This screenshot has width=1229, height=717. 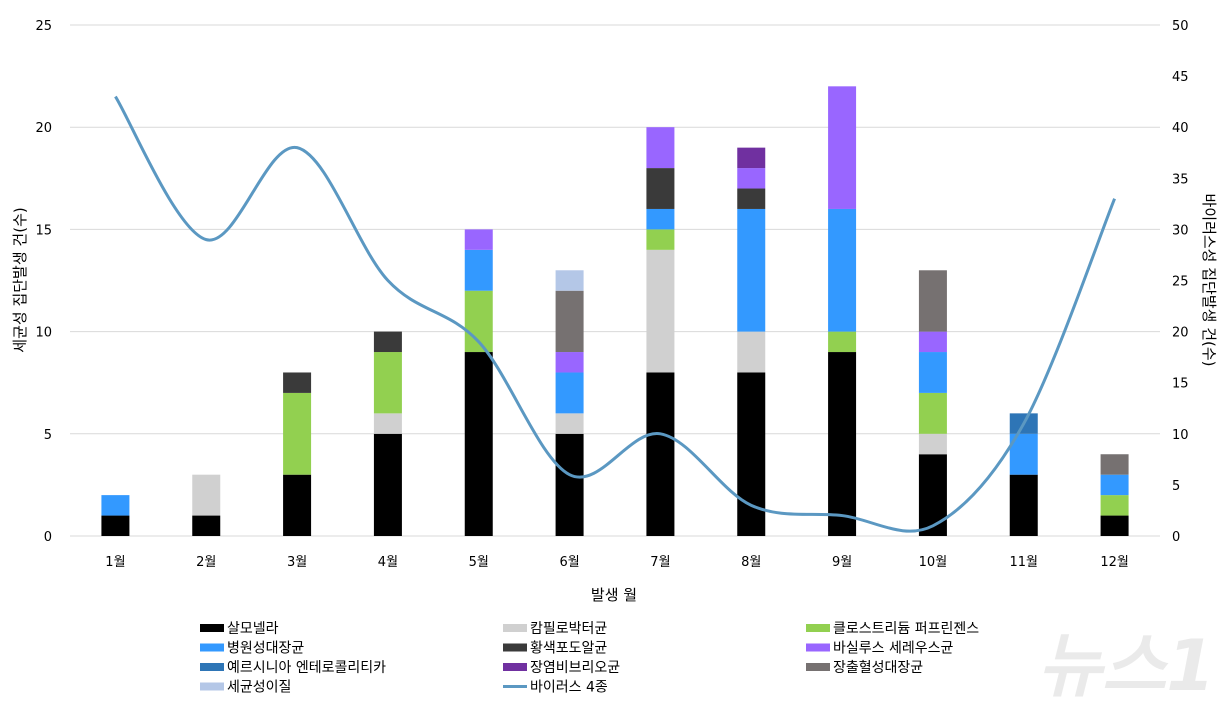 I want to click on y2-tick-label: 40, so click(x=1180, y=128).